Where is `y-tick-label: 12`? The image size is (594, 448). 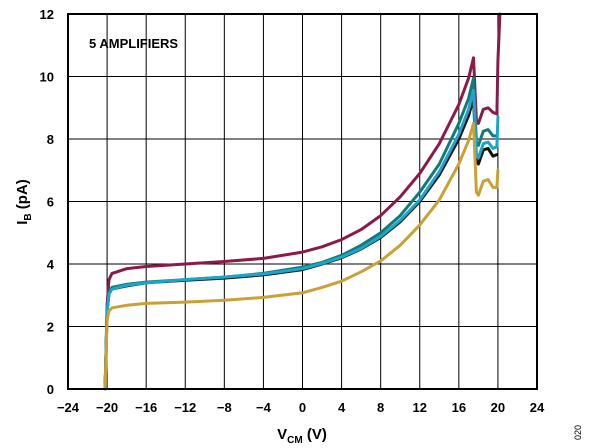
y-tick-label: 12 is located at coordinates (47, 14).